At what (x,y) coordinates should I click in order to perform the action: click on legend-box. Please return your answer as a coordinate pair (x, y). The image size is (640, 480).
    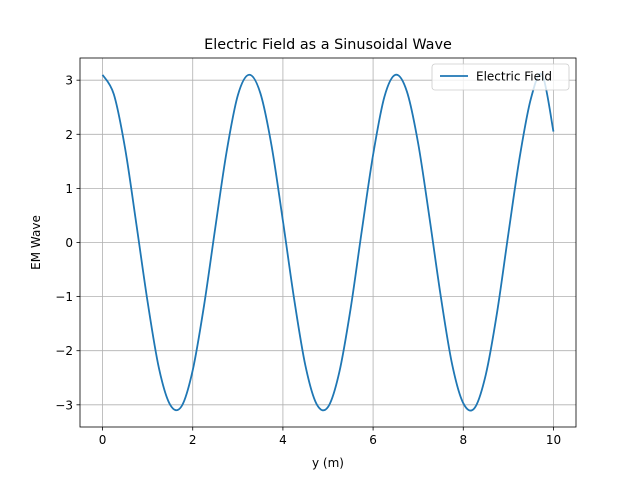
    Looking at the image, I should click on (500, 77).